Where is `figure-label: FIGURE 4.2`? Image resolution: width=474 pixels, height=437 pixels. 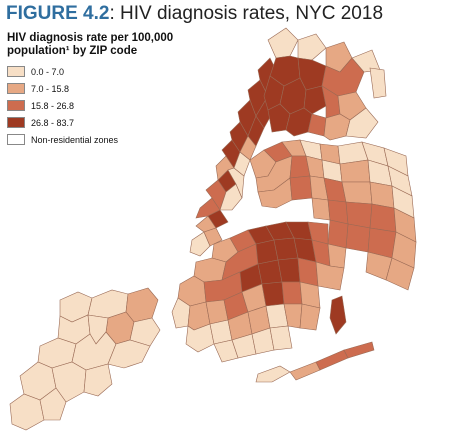 figure-label: FIGURE 4.2 is located at coordinates (58, 13).